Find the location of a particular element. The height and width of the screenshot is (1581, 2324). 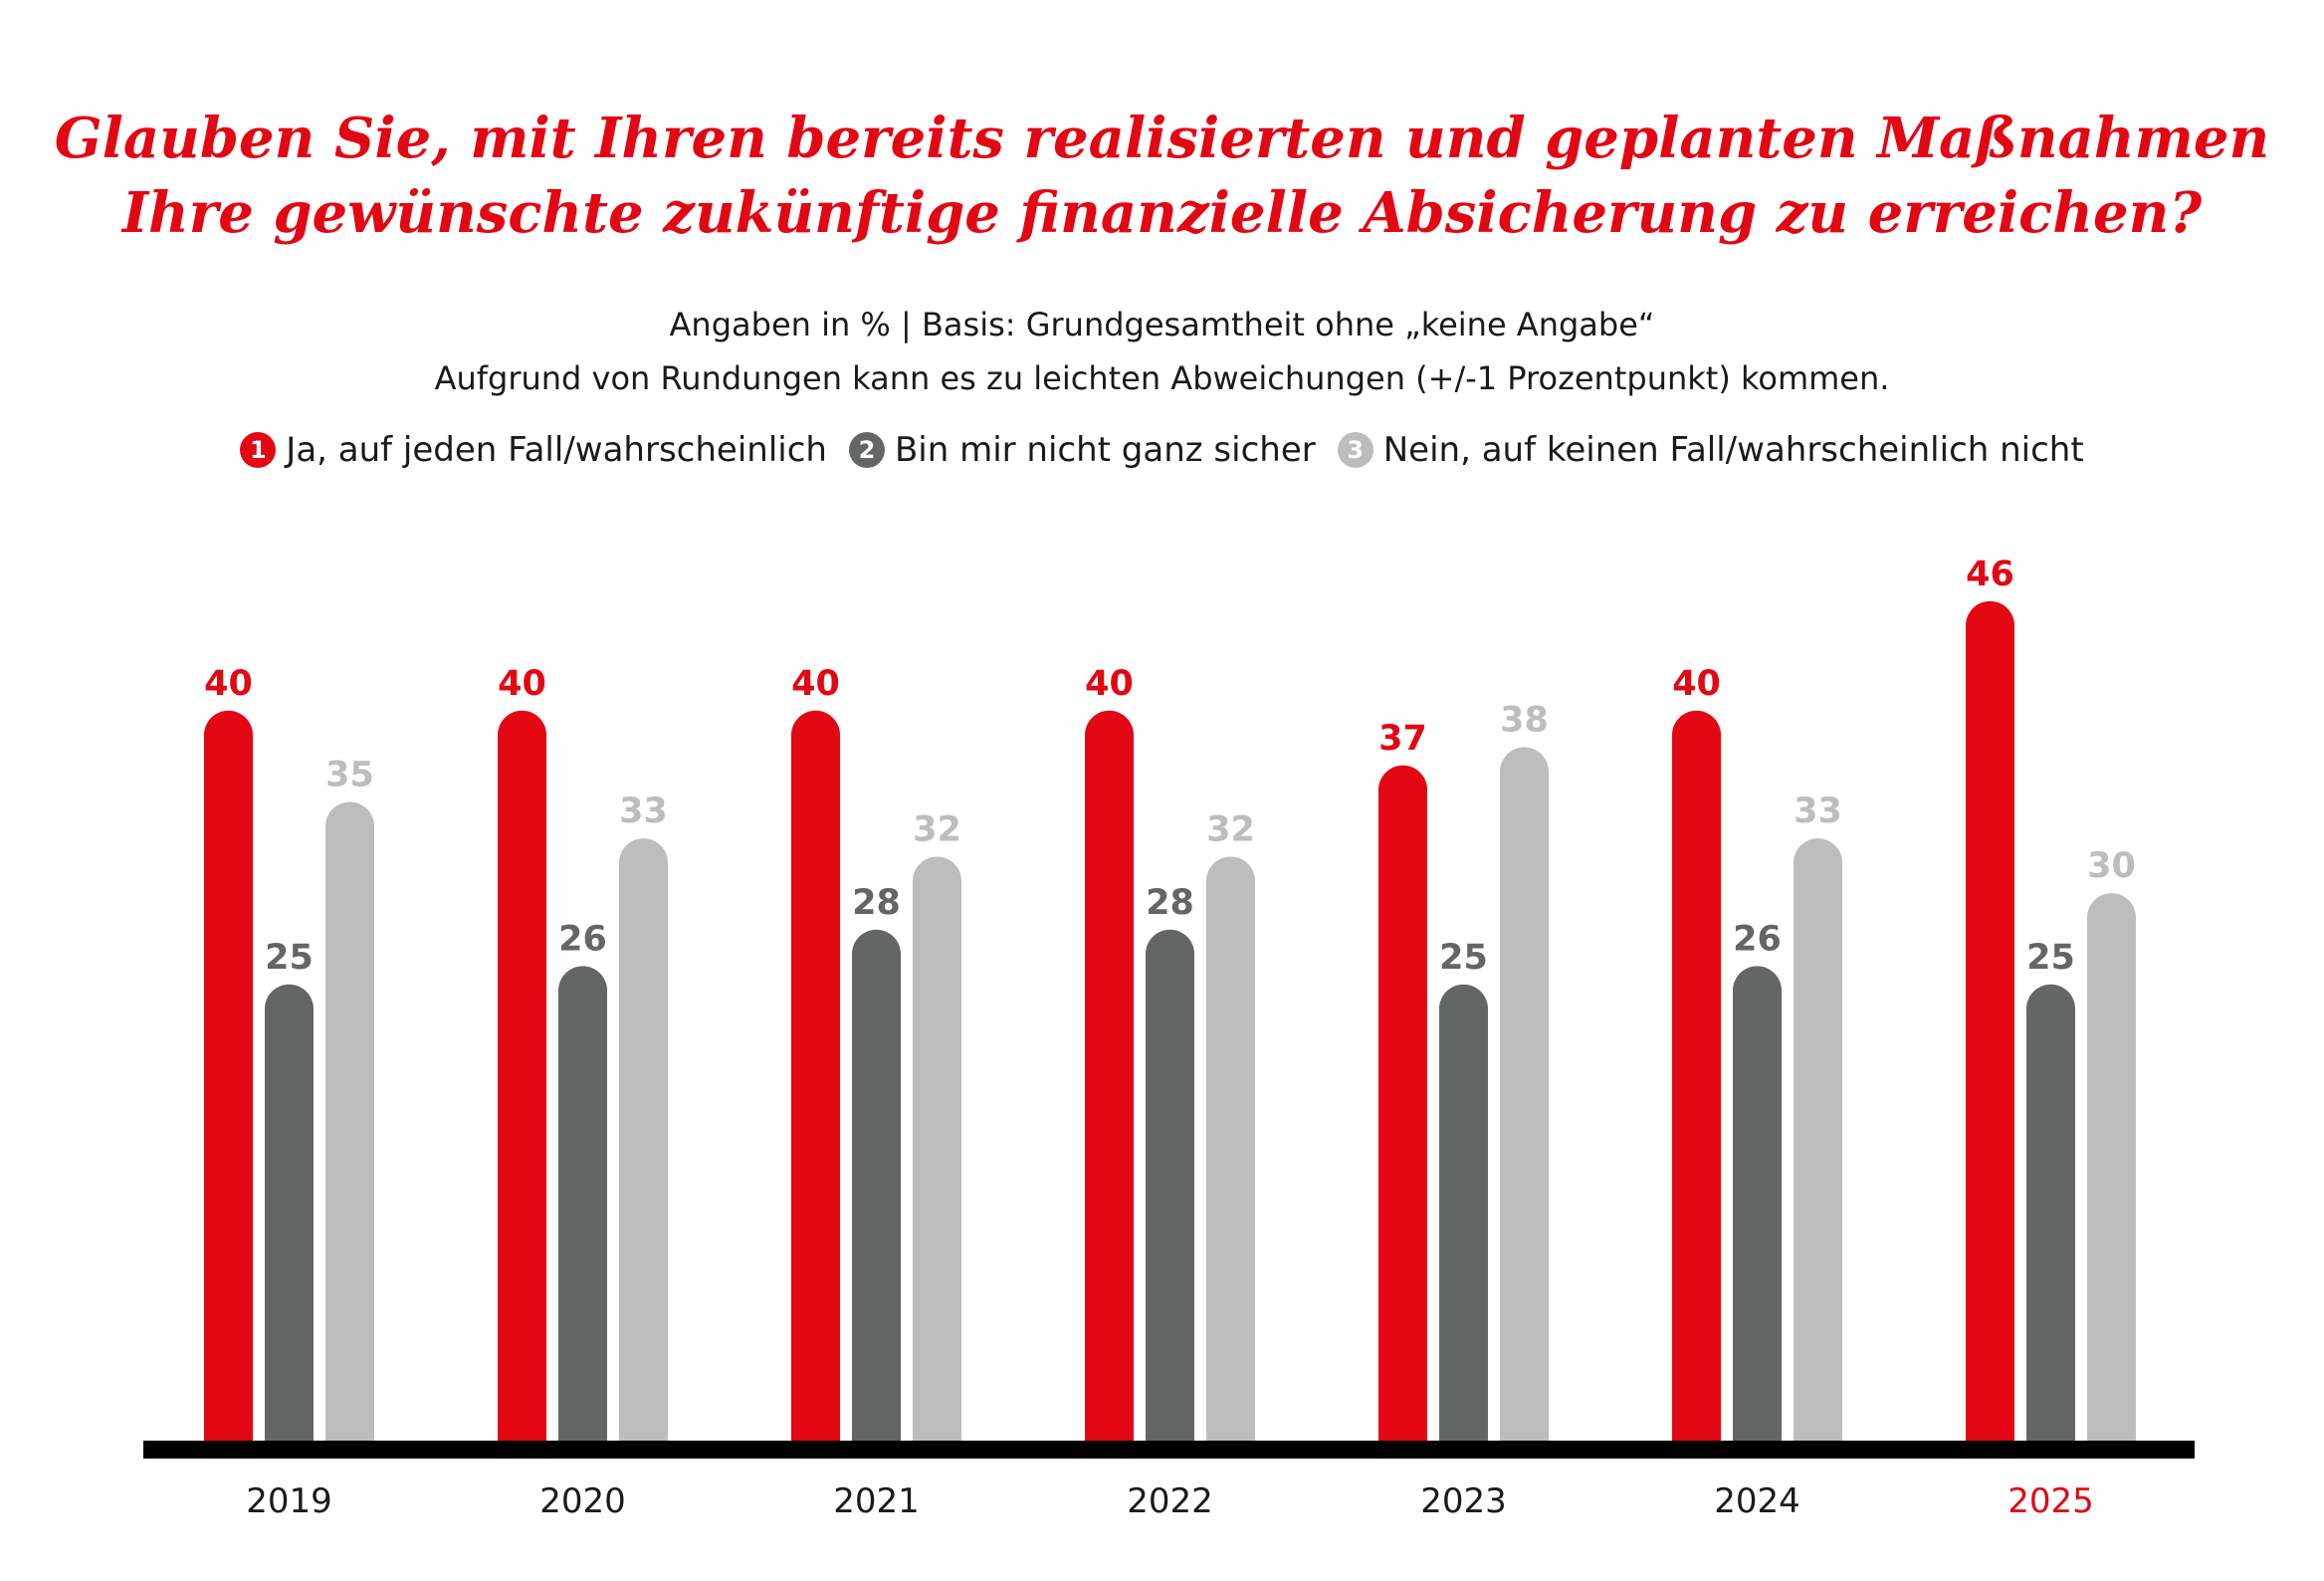

legend-item-yes: 1 Ja, auf jeden Fall/wahrscheinlich is located at coordinates (533, 450).